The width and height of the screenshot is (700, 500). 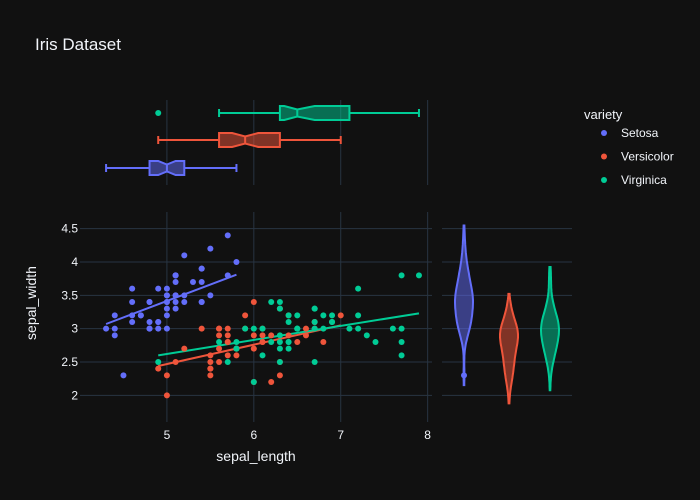 I want to click on legend-item-label: Versicolor, so click(x=647, y=157).